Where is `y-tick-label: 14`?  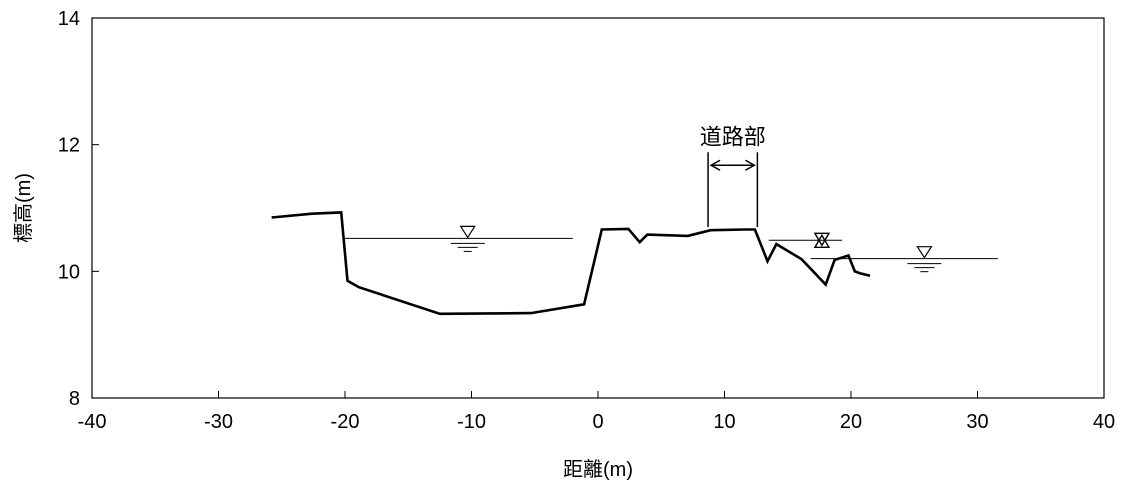
y-tick-label: 14 is located at coordinates (69, 19).